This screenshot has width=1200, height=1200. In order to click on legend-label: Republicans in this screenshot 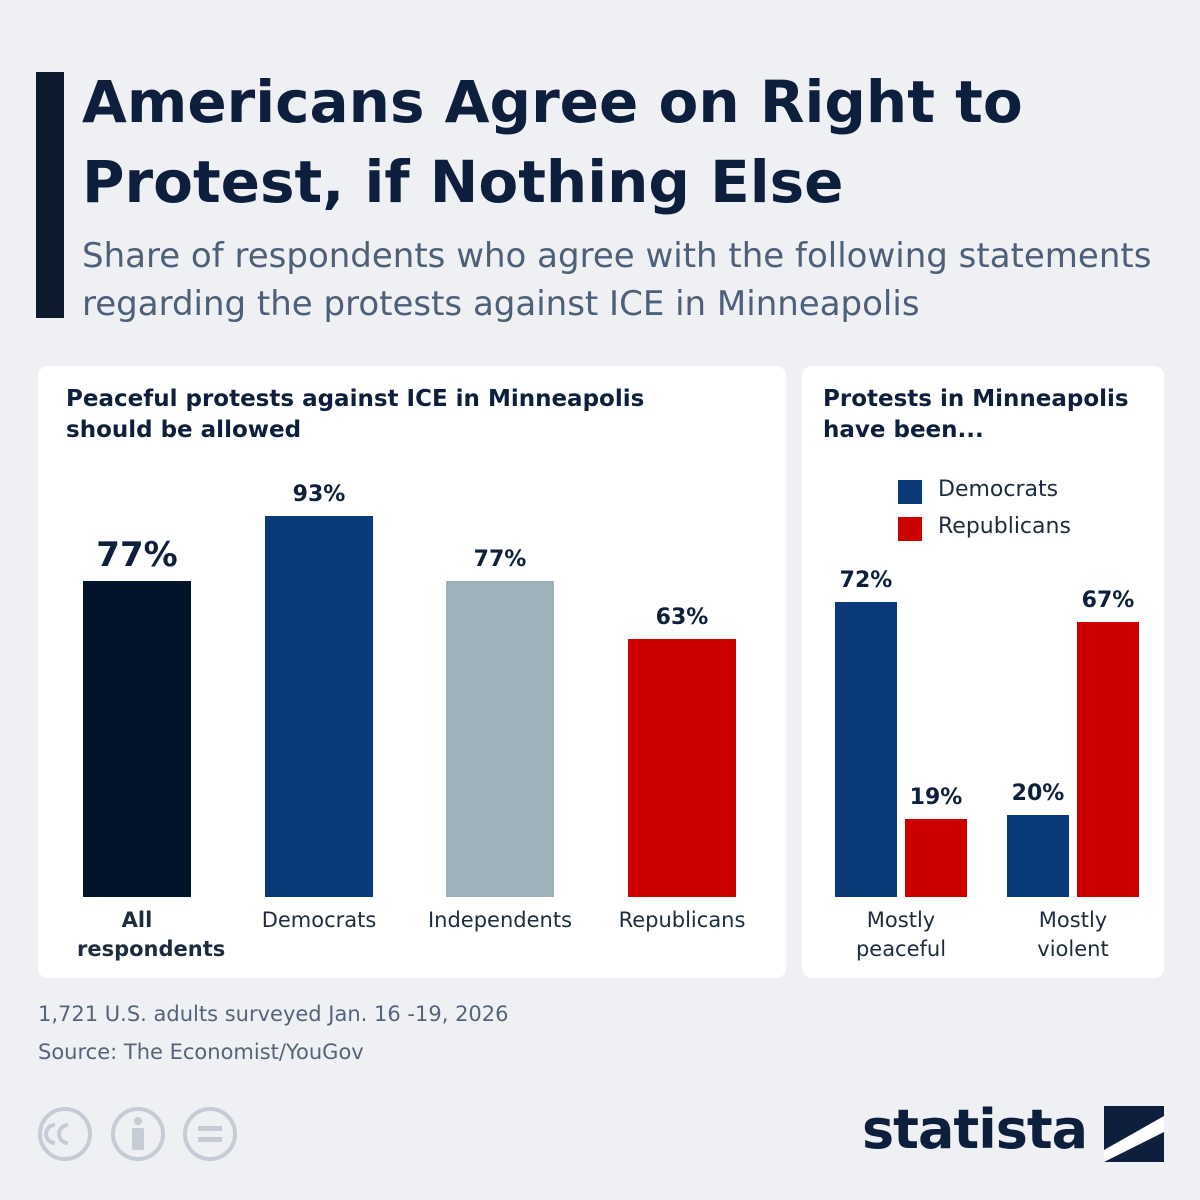, I will do `click(1004, 526)`.